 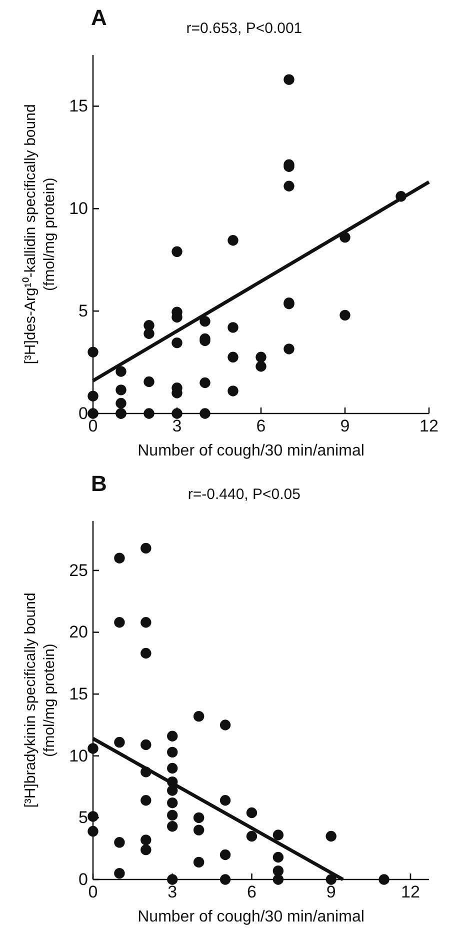 What do you see at coordinates (40, 234) in the screenshot?
I see `y-axis-title: [³H]des-Arg¹⁰-kallidin specifically bound (fmol/mg protein)` at bounding box center [40, 234].